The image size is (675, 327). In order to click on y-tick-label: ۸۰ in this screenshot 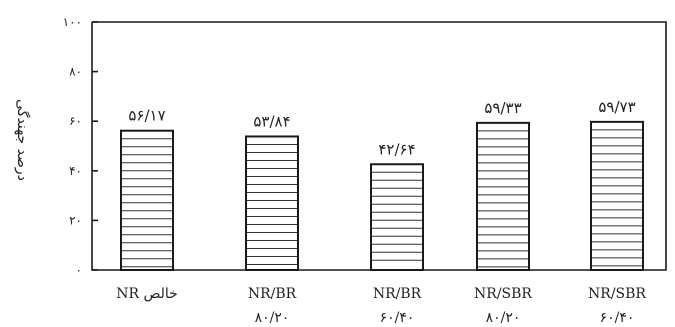, I will do `click(75, 72)`.